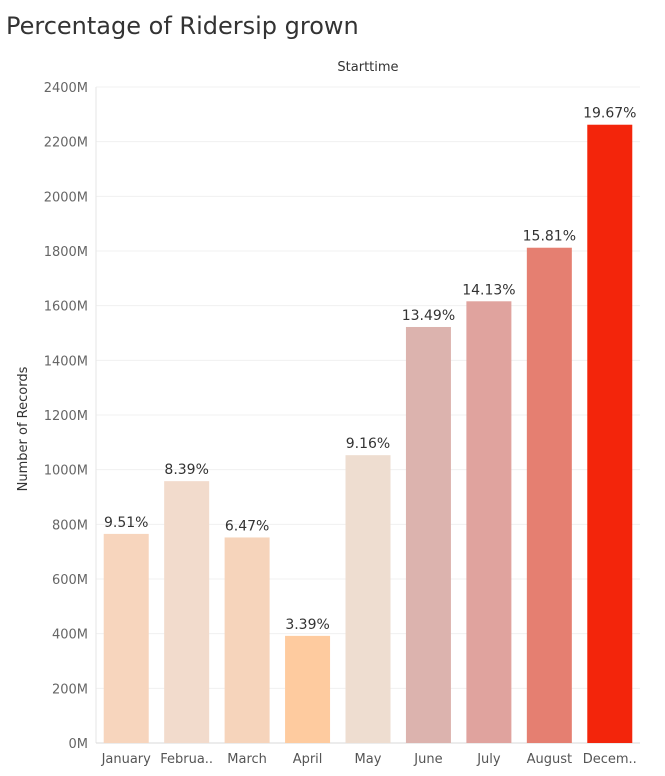 This screenshot has width=665, height=776. Describe the element at coordinates (488, 290) in the screenshot. I see `data-label: 14.13%` at that location.